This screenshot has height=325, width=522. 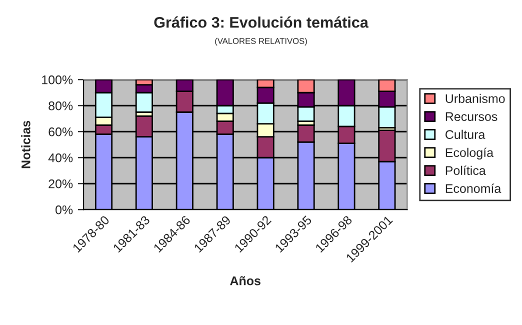 What do you see at coordinates (466, 171) in the screenshot?
I see `legend-label: Política` at bounding box center [466, 171].